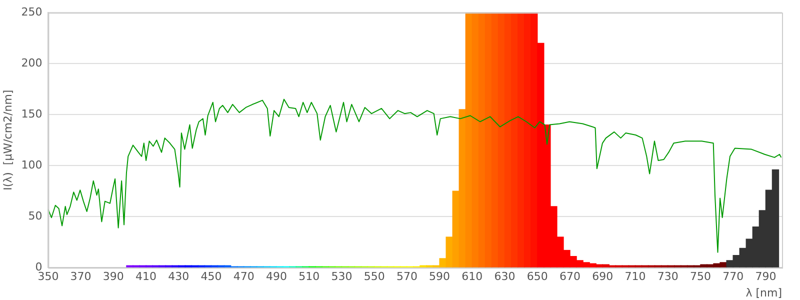 The image size is (800, 300). Describe the element at coordinates (603, 277) in the screenshot. I see `x-tick-label: 690` at that location.